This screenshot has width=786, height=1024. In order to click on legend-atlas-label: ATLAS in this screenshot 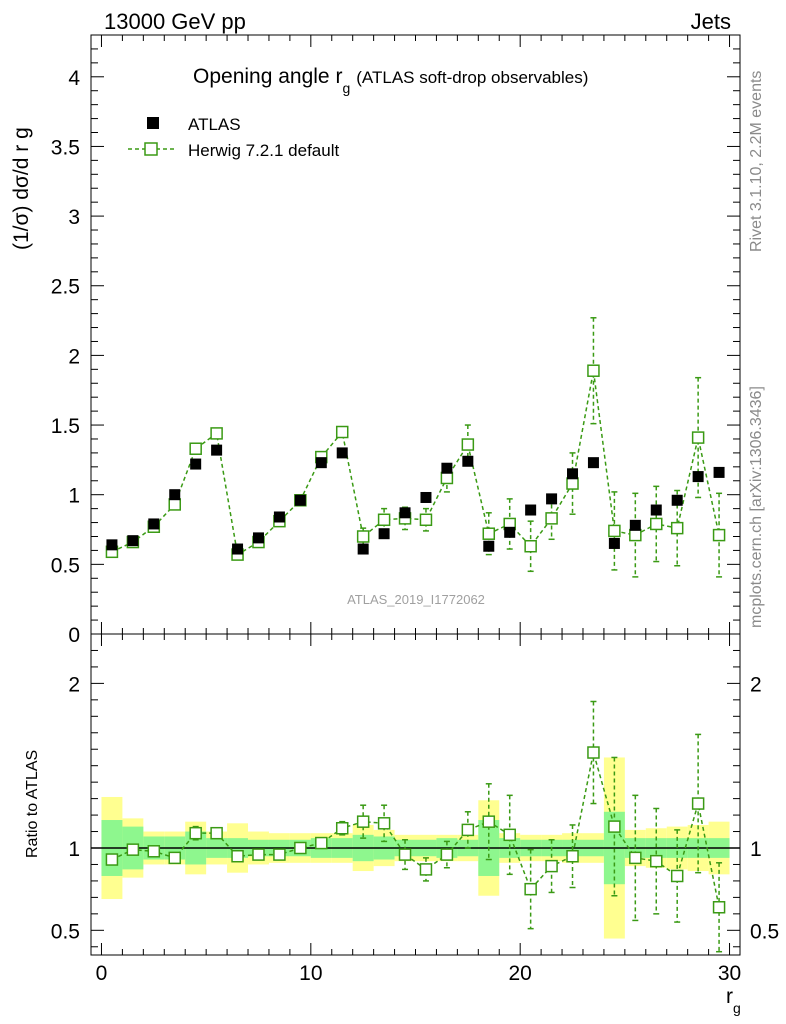, I will do `click(214, 124)`.